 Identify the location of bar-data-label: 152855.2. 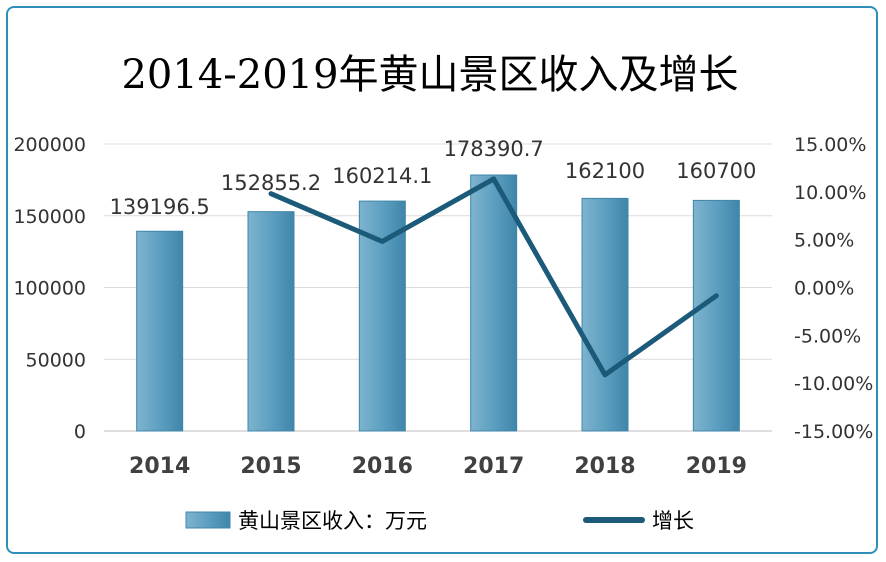
(271, 183).